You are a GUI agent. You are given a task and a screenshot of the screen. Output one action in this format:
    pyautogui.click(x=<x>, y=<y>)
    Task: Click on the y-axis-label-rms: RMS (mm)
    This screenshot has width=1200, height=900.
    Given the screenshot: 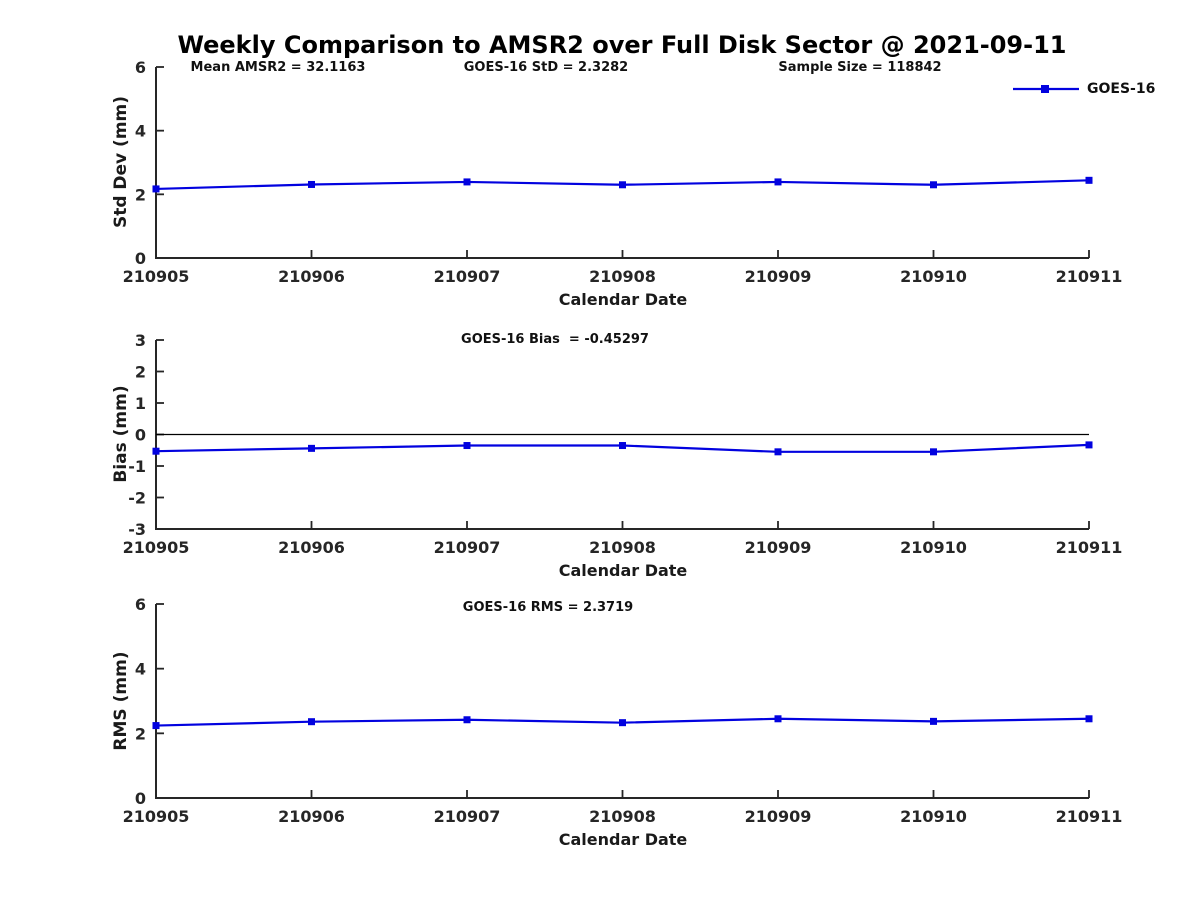 What is the action you would take?
    pyautogui.click(x=121, y=701)
    